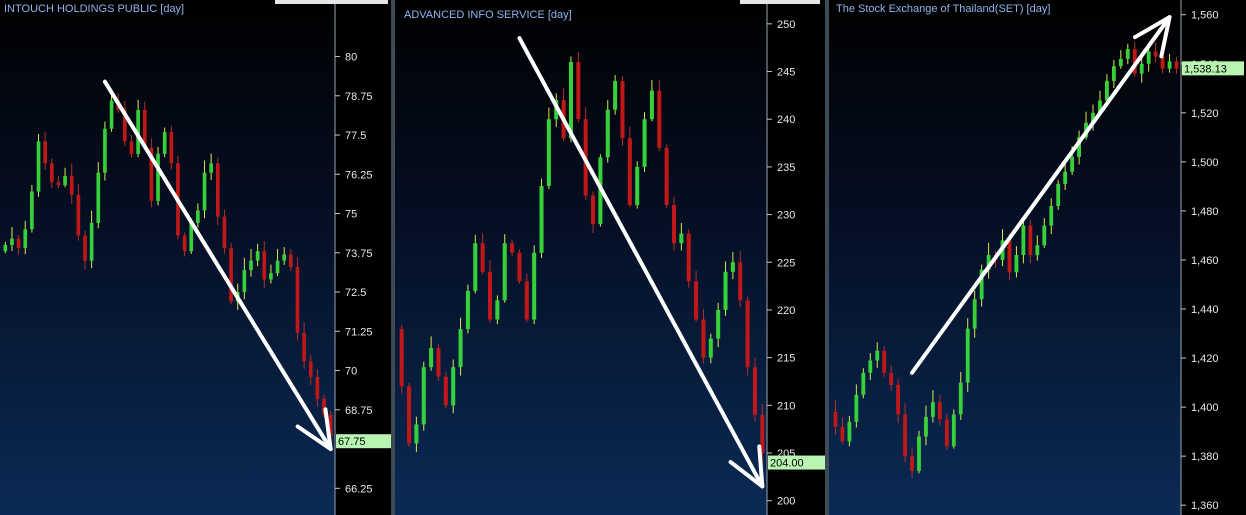  What do you see at coordinates (786, 359) in the screenshot?
I see `y-tick-label: 215` at bounding box center [786, 359].